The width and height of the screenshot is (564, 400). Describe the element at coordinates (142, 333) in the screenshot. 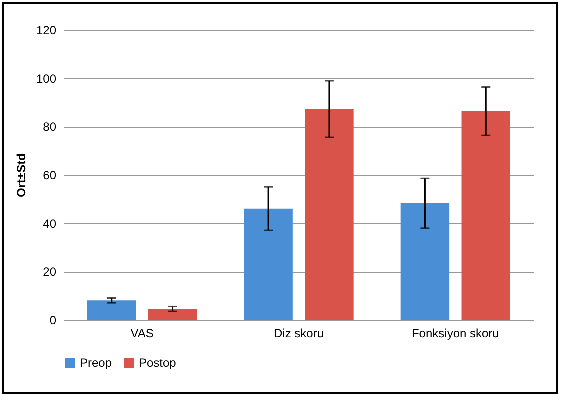

I see `x-tick-label: VAS` at that location.